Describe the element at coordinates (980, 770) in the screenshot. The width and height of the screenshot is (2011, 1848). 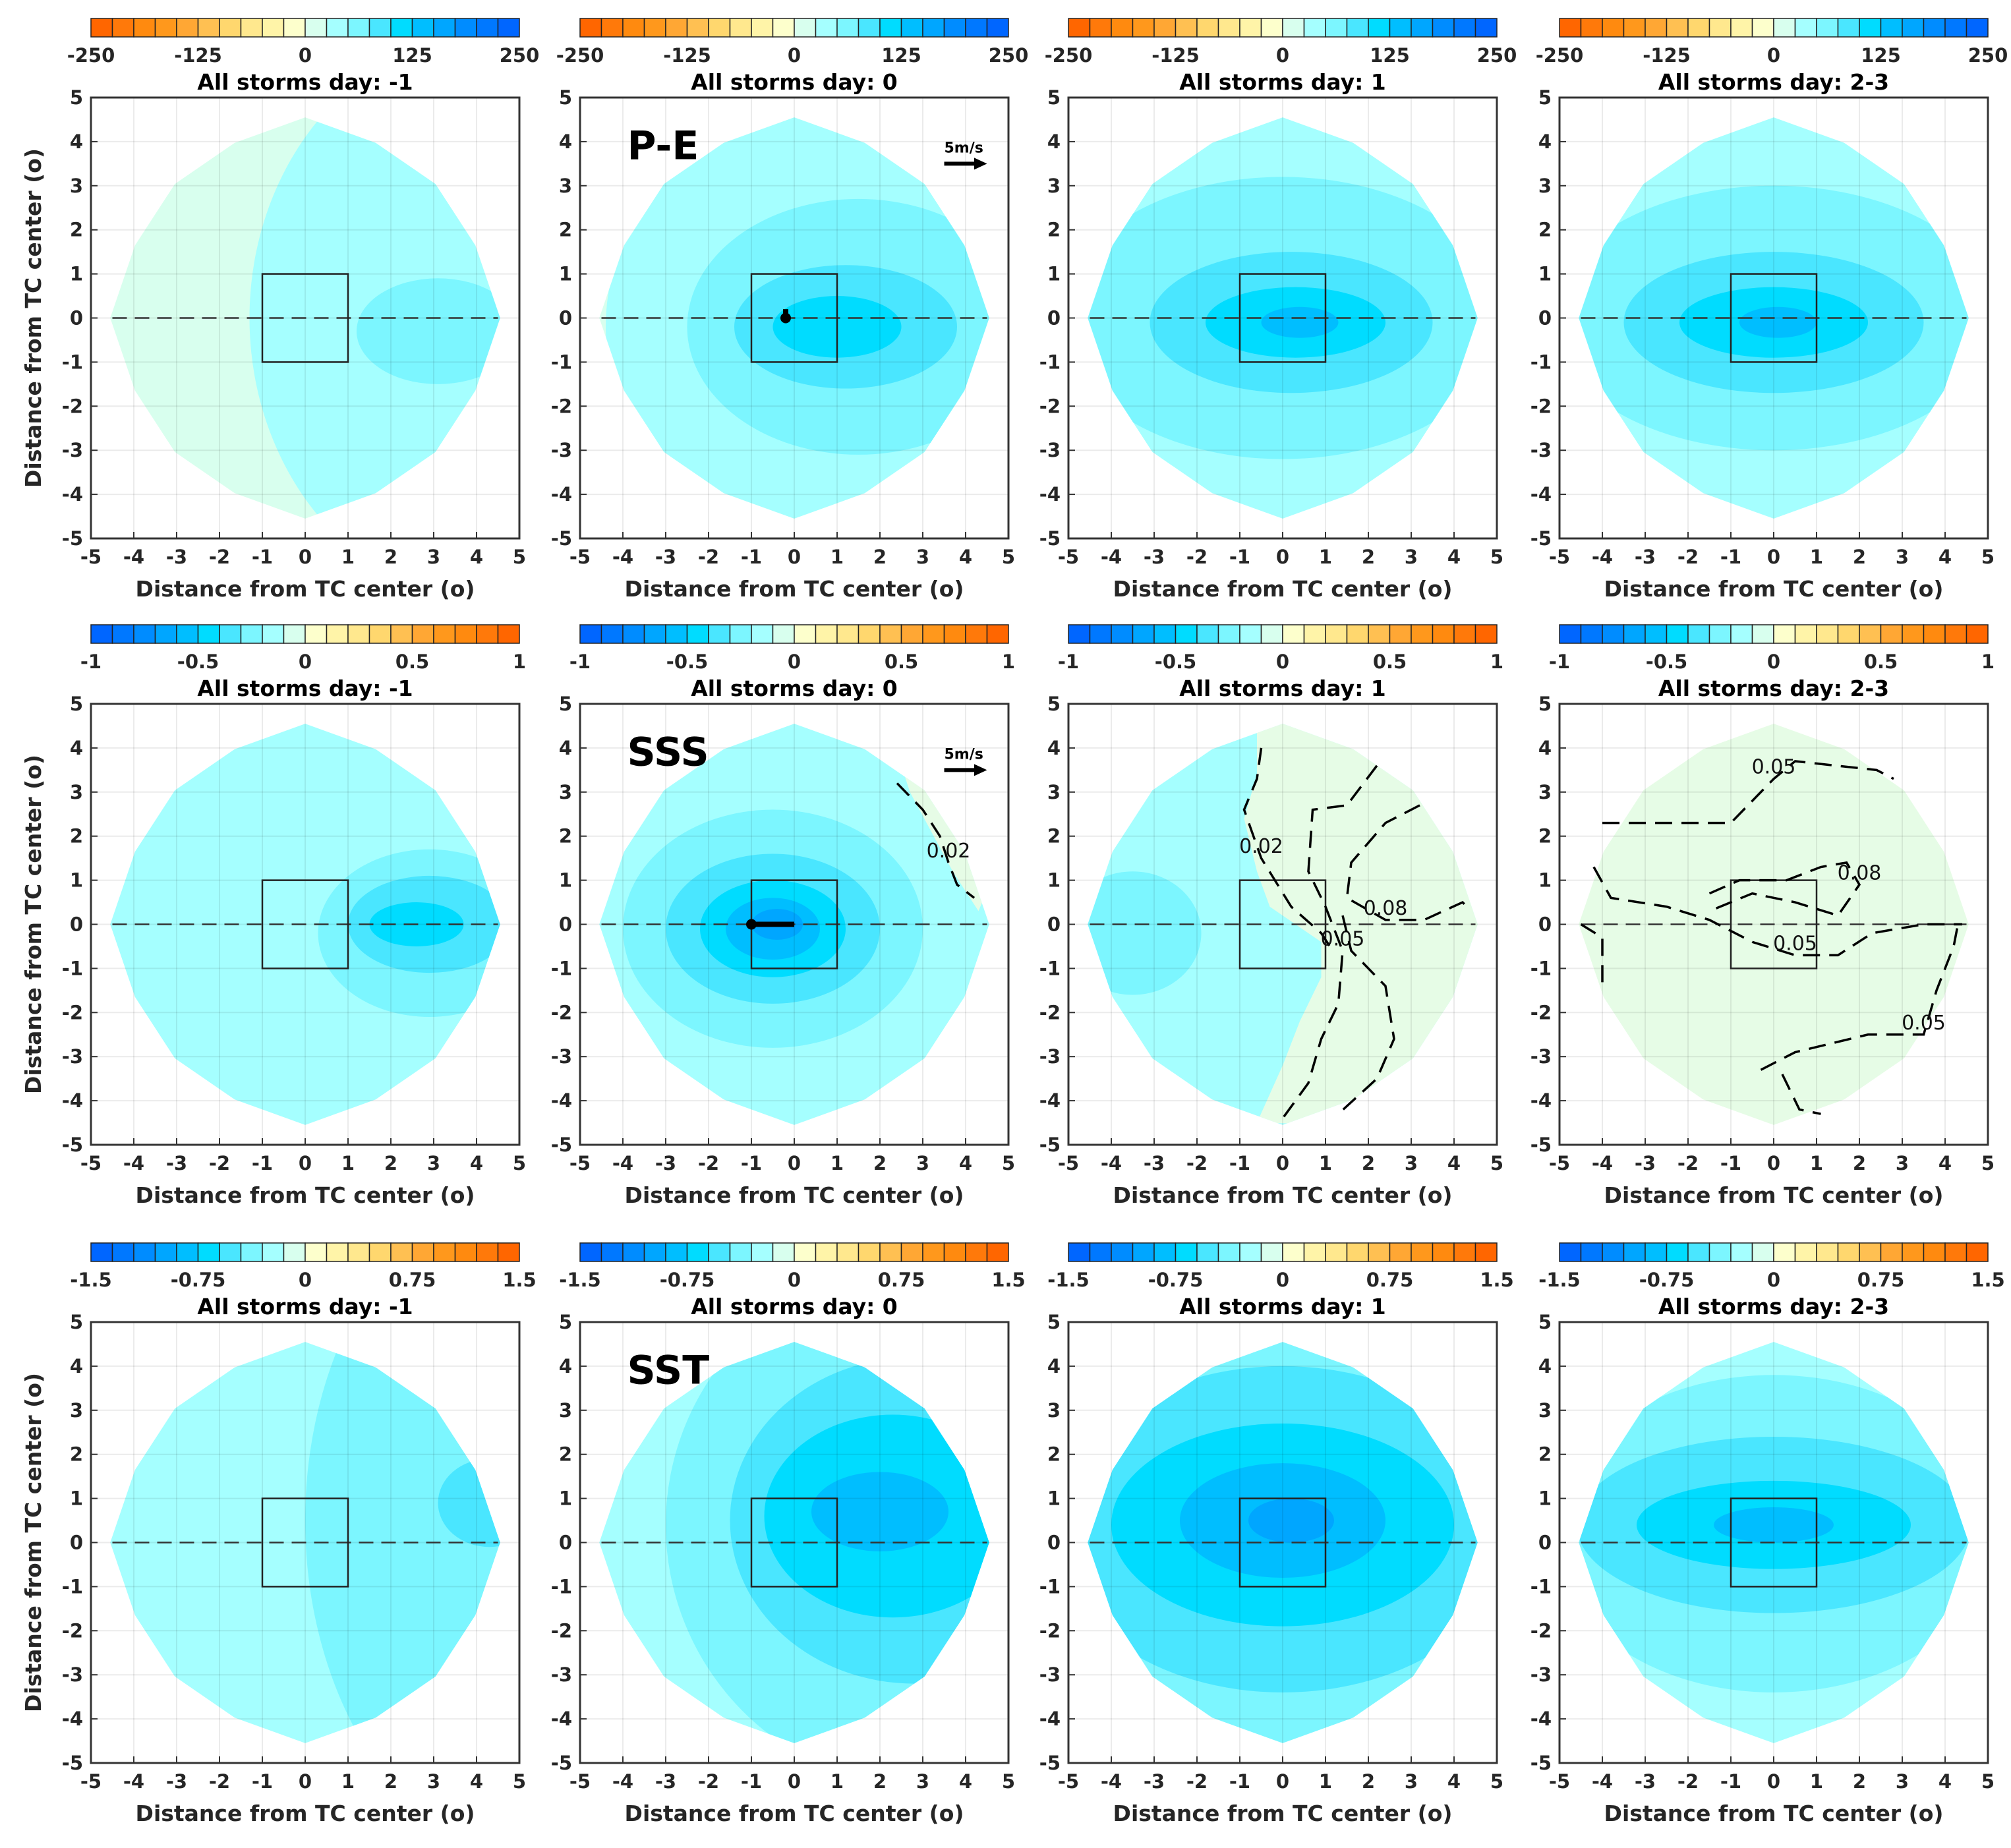
I see `wind-arrow-head-icon` at that location.